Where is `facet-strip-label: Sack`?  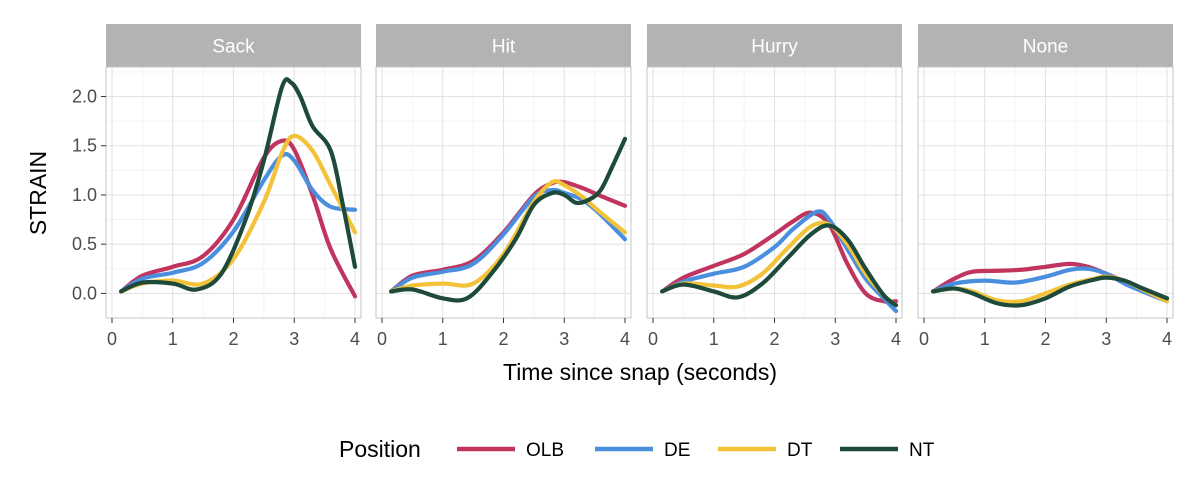 facet-strip-label: Sack is located at coordinates (233, 47).